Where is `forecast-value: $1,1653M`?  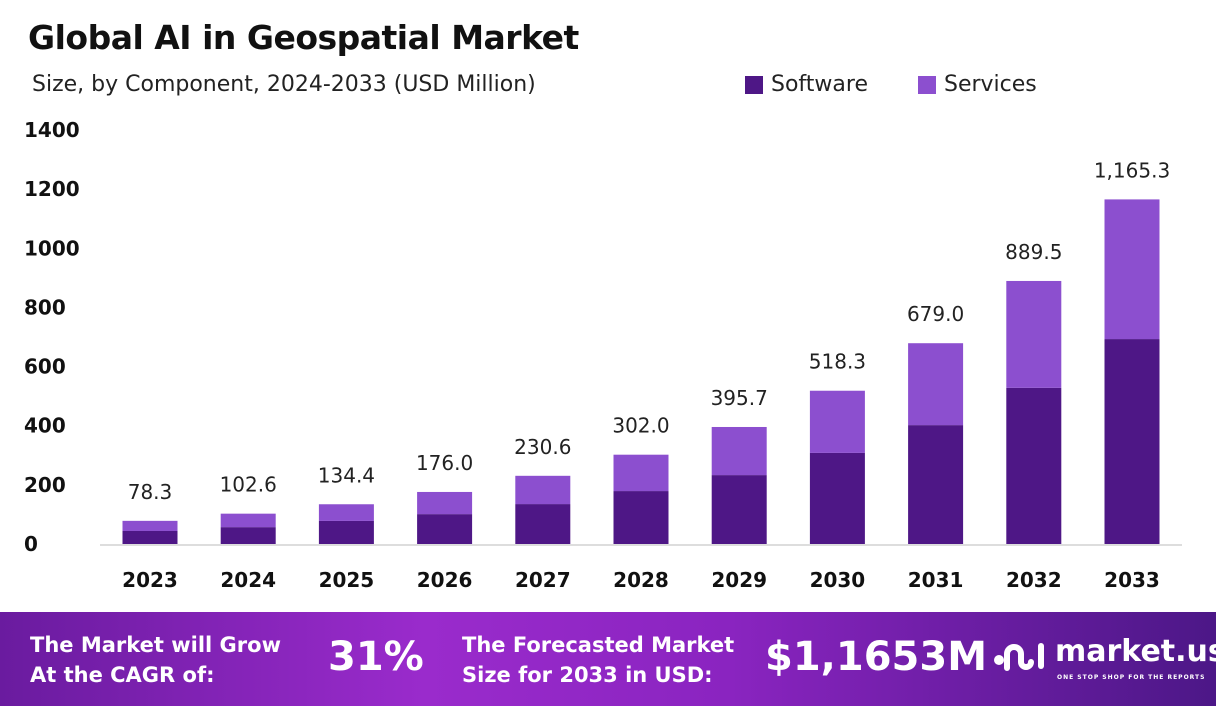 forecast-value: $1,1653M is located at coordinates (876, 657).